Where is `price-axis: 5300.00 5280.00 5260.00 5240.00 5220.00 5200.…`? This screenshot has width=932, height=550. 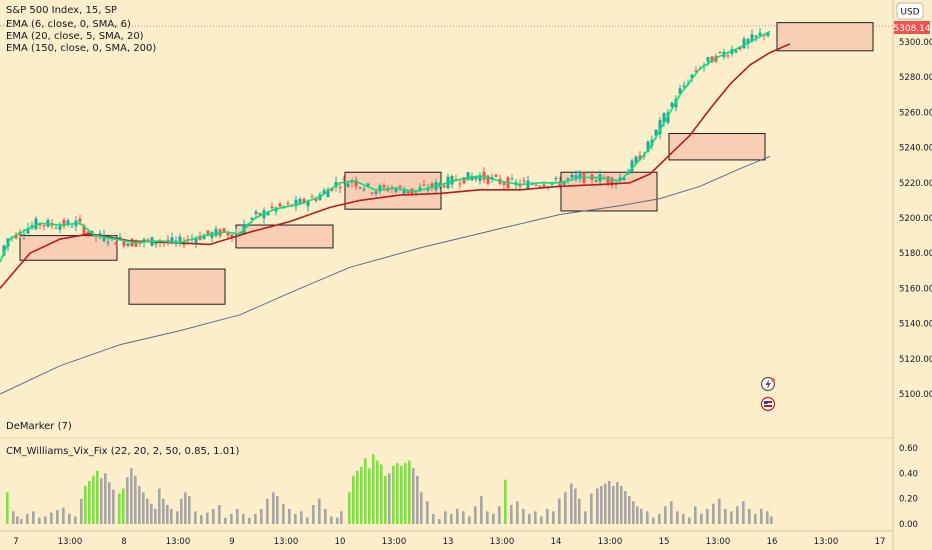 price-axis: 5300.00 5280.00 5260.00 5240.00 5220.00 5200.… is located at coordinates (915, 219).